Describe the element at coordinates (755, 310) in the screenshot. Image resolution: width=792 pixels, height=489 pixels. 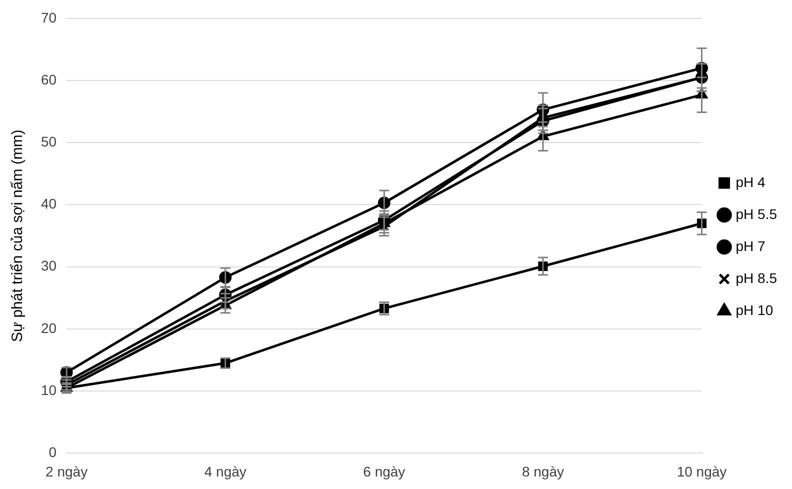
I see `legend-label: pH 10` at that location.